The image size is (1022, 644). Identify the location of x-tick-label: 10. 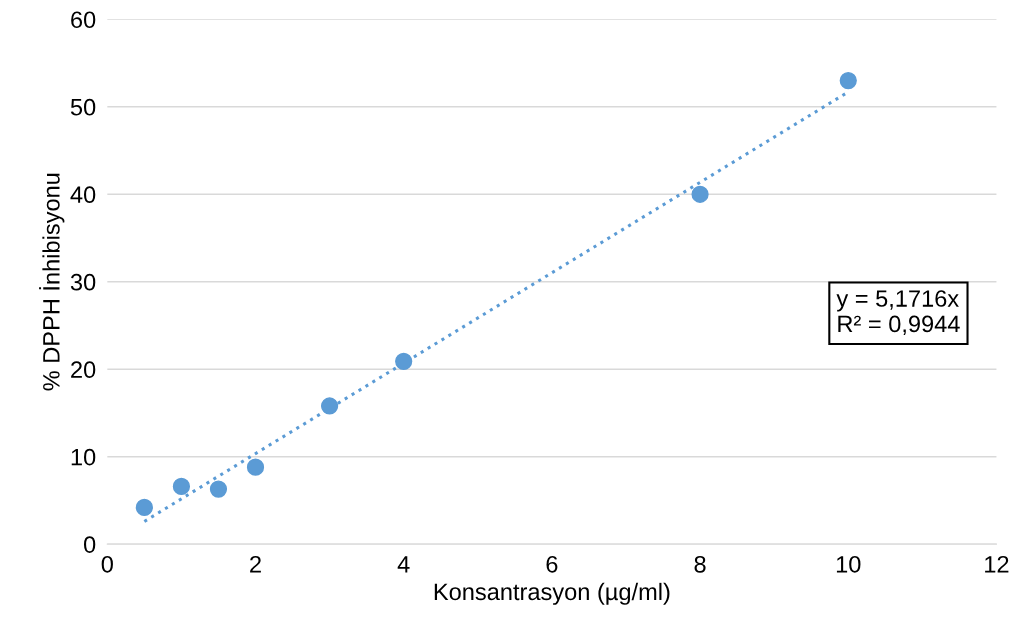
(848, 564).